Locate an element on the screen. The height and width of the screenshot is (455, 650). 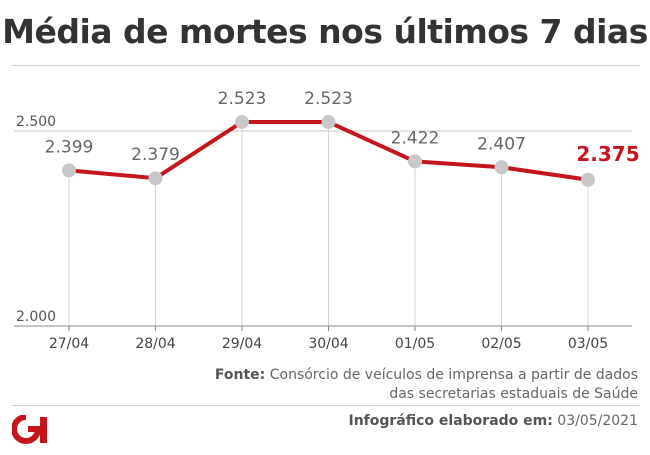
top-divider is located at coordinates (326, 65).